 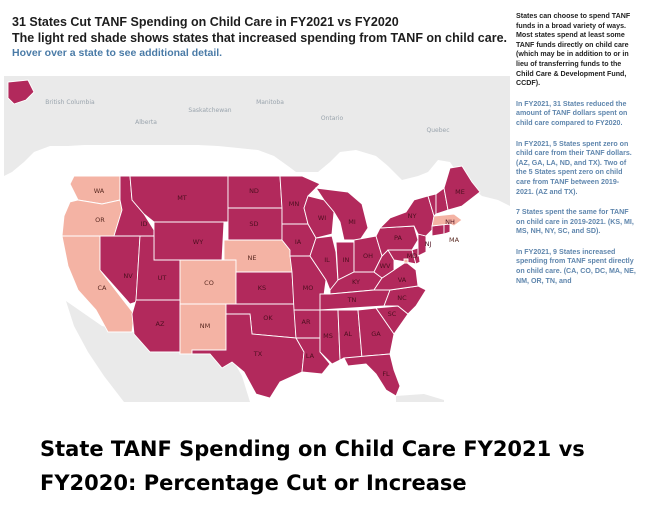 I want to click on place-label: Ontario, so click(x=332, y=118).